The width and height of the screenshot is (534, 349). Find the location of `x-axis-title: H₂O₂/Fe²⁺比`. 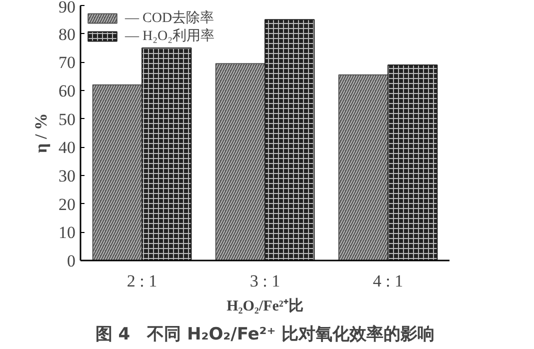

x-axis-title: H₂O₂/Fe²⁺比 is located at coordinates (265, 306).